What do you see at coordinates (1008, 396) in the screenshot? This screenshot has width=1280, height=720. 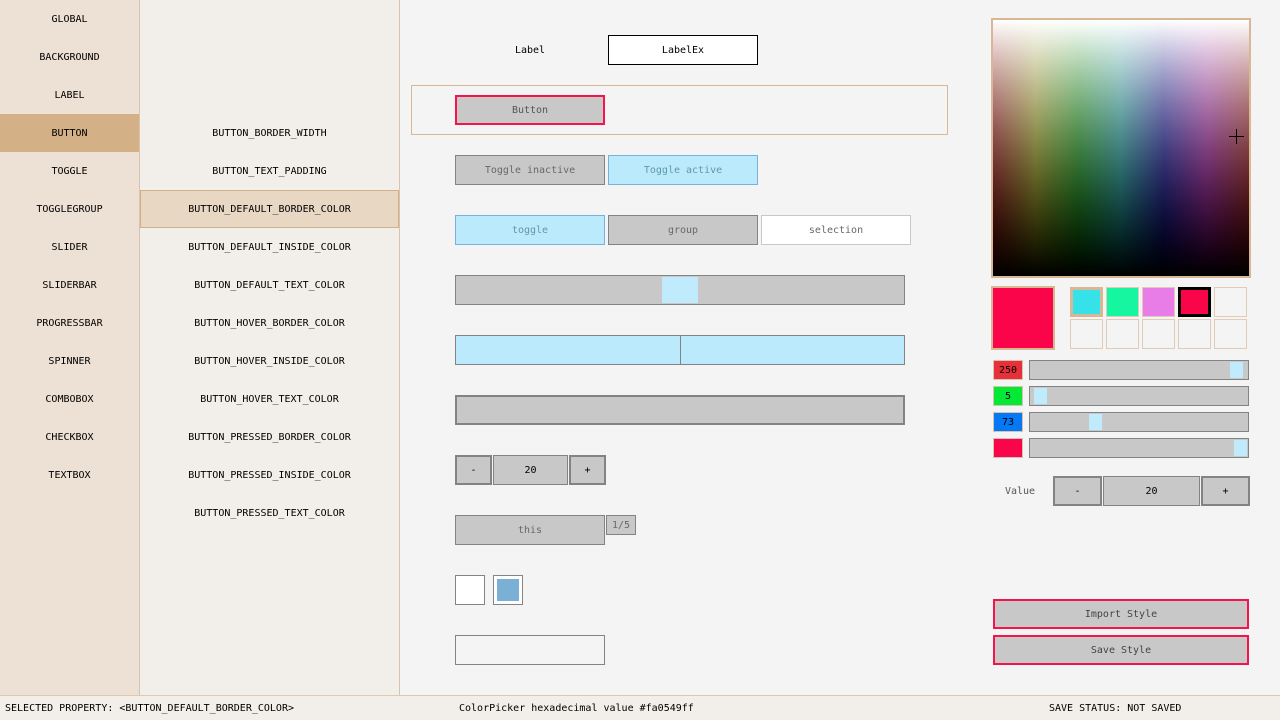 I see `green-value: 5` at bounding box center [1008, 396].